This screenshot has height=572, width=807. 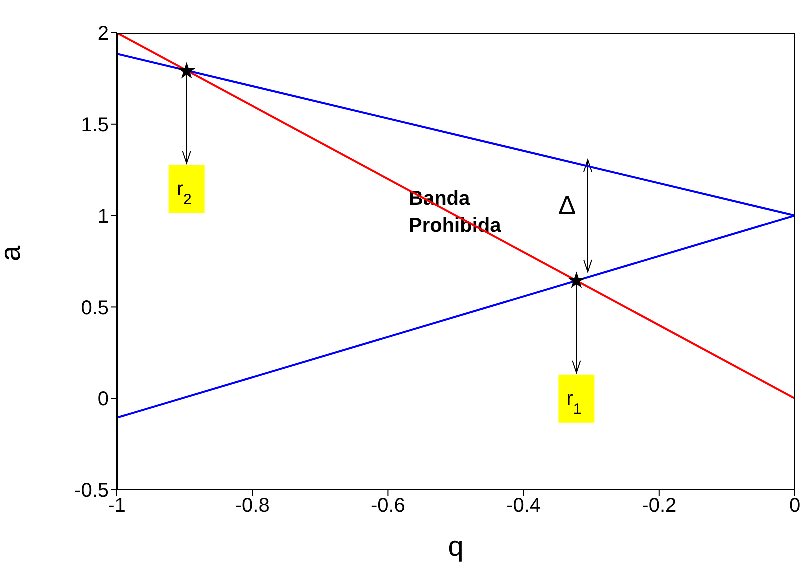 I want to click on y-tick-label: 0.5, so click(x=95, y=308).